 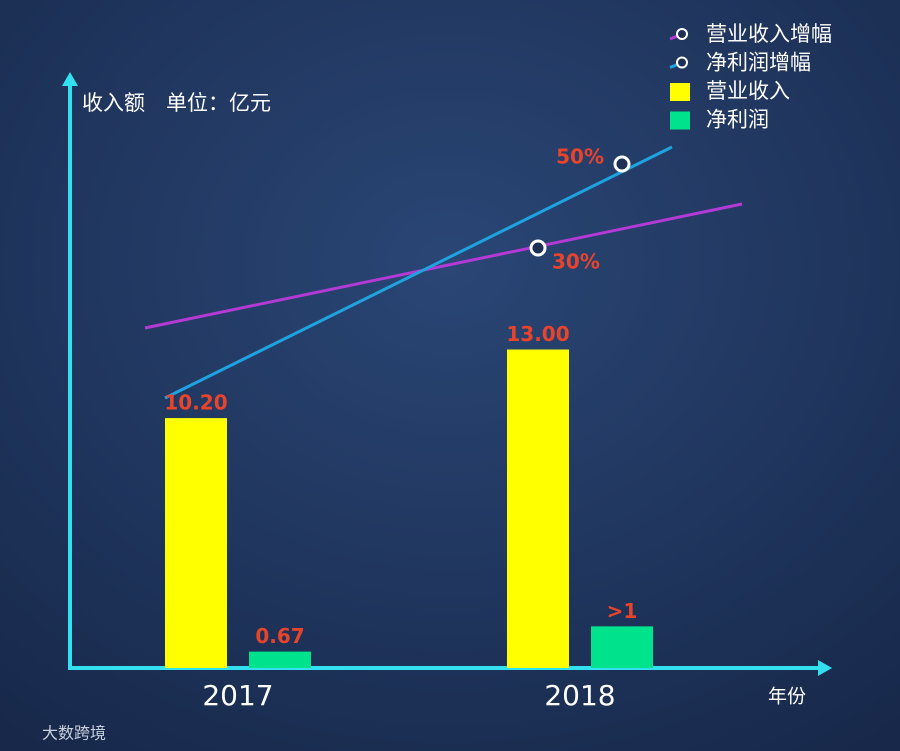 I want to click on legend-label: 净利润, so click(x=737, y=120).